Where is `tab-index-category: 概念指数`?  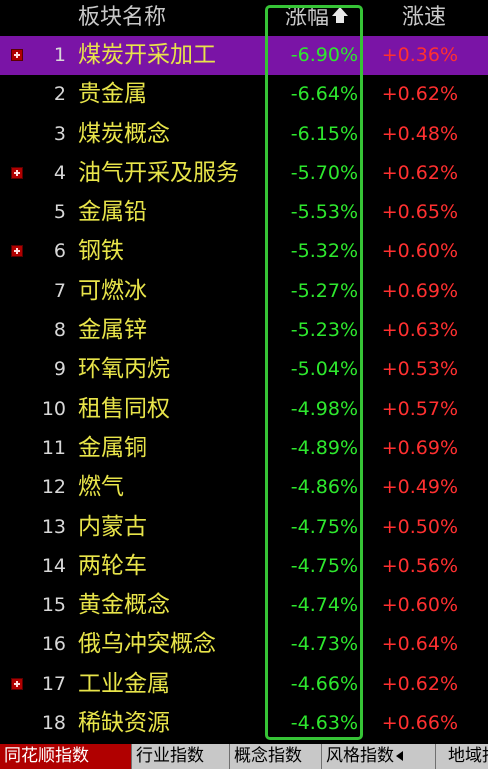 tab-index-category: 概念指数 is located at coordinates (276, 756).